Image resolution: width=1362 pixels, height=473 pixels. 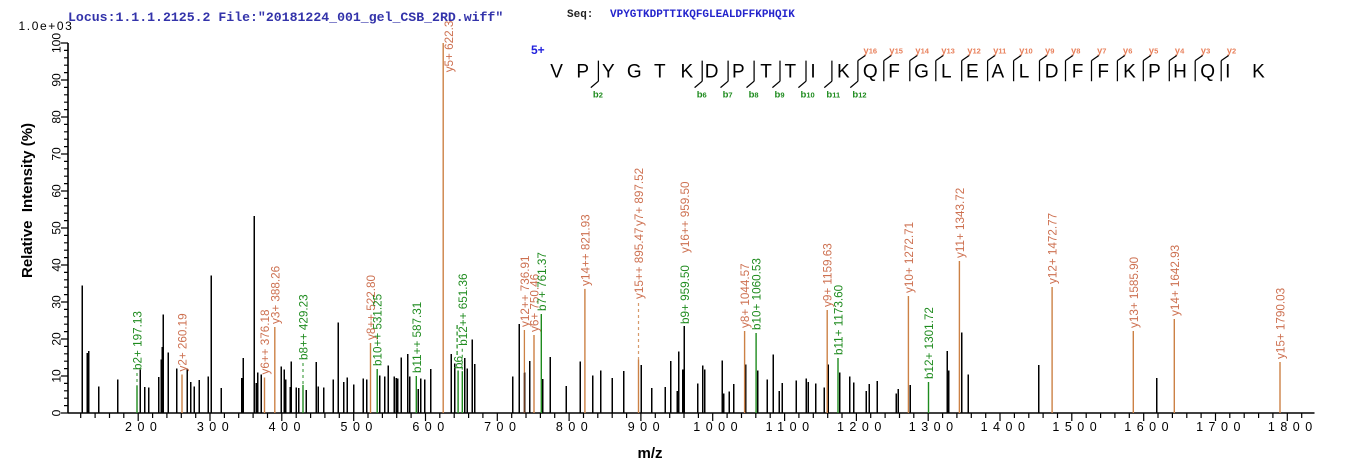 I want to click on svg-text: 20, so click(x=57, y=339).